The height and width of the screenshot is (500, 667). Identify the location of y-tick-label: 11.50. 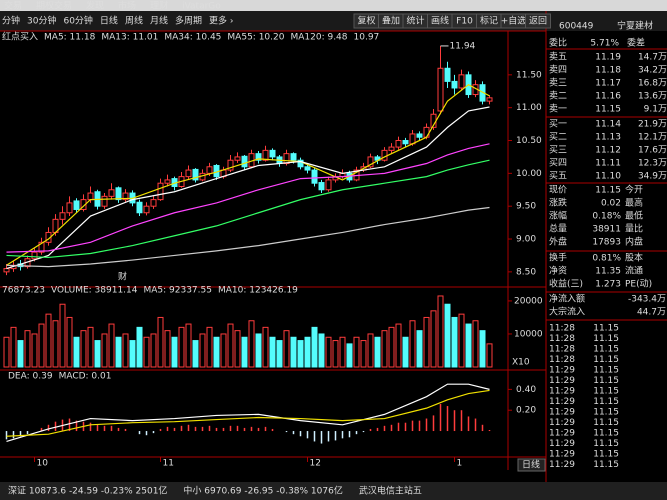
(529, 75).